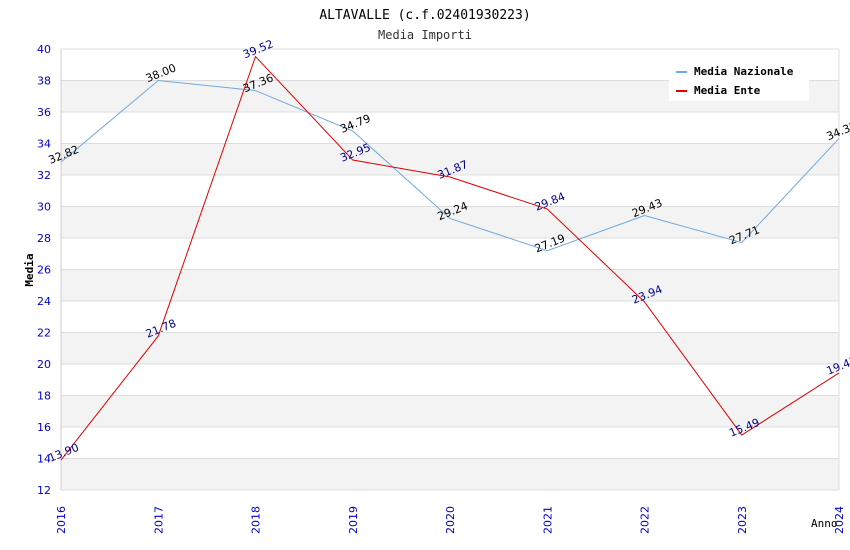 This screenshot has width=850, height=550. Describe the element at coordinates (44, 112) in the screenshot. I see `y-tick-label: 36` at that location.